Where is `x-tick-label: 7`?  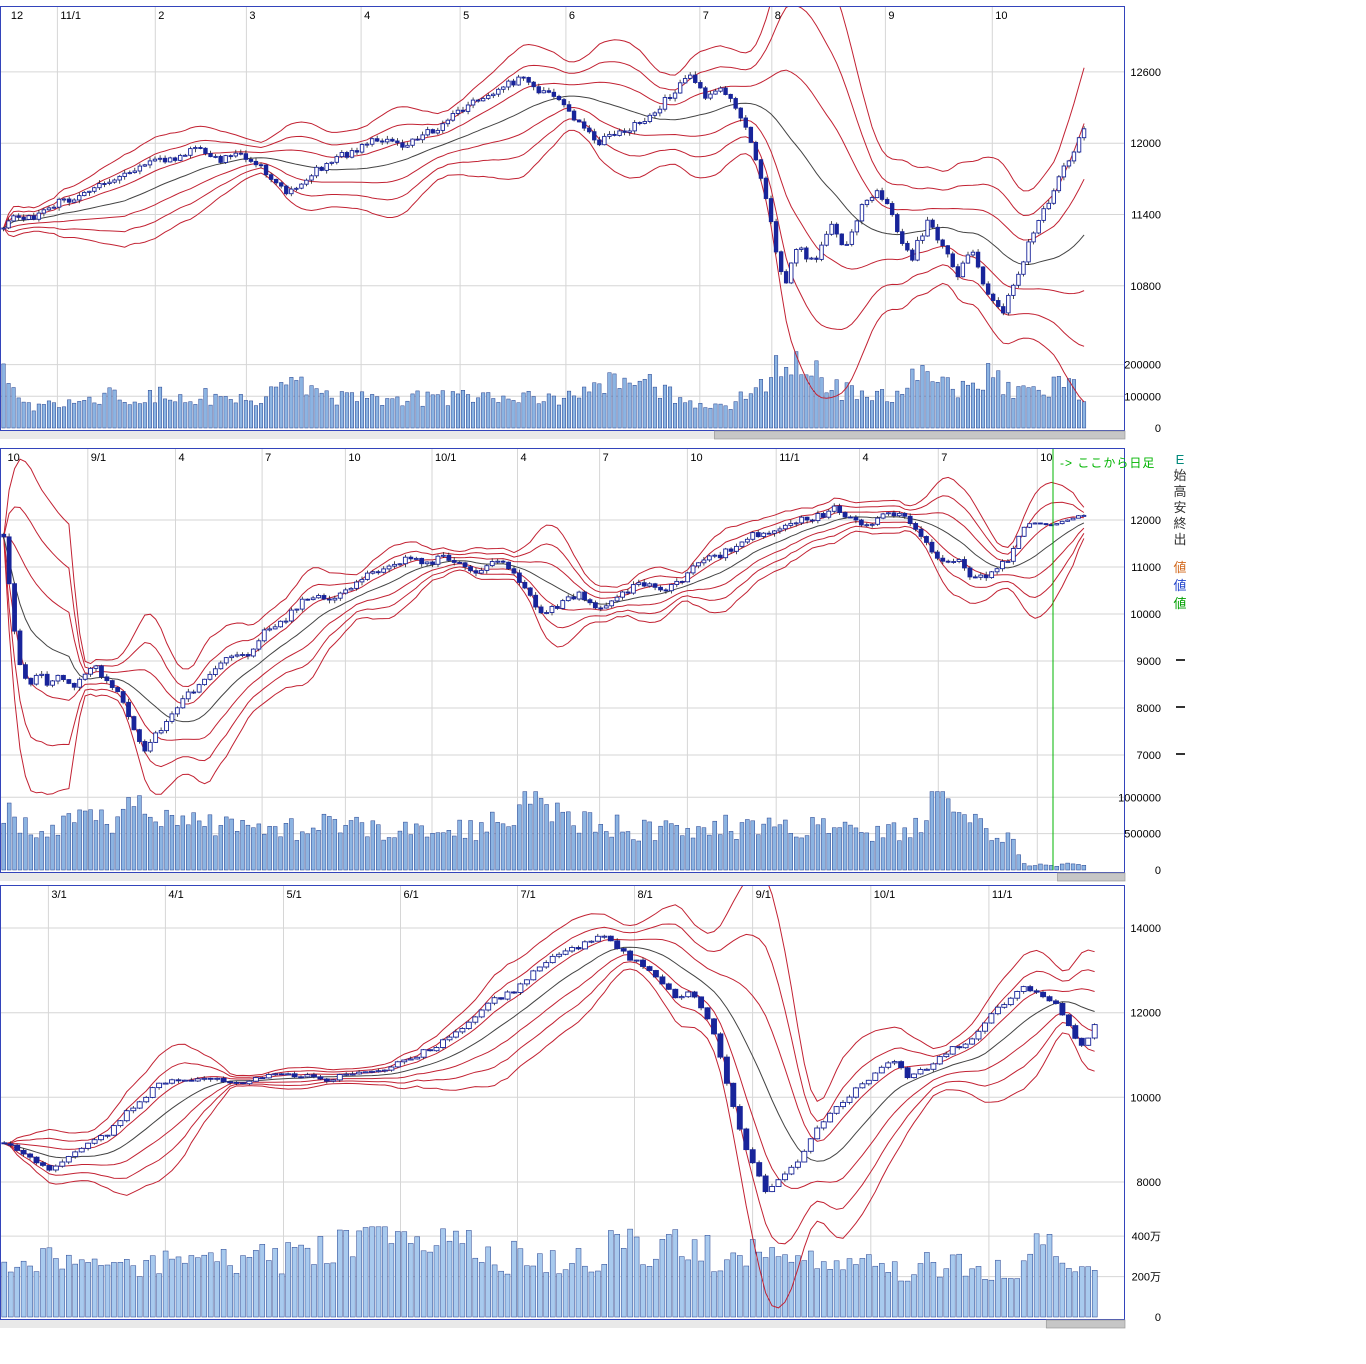 x-tick-label: 7 is located at coordinates (268, 458).